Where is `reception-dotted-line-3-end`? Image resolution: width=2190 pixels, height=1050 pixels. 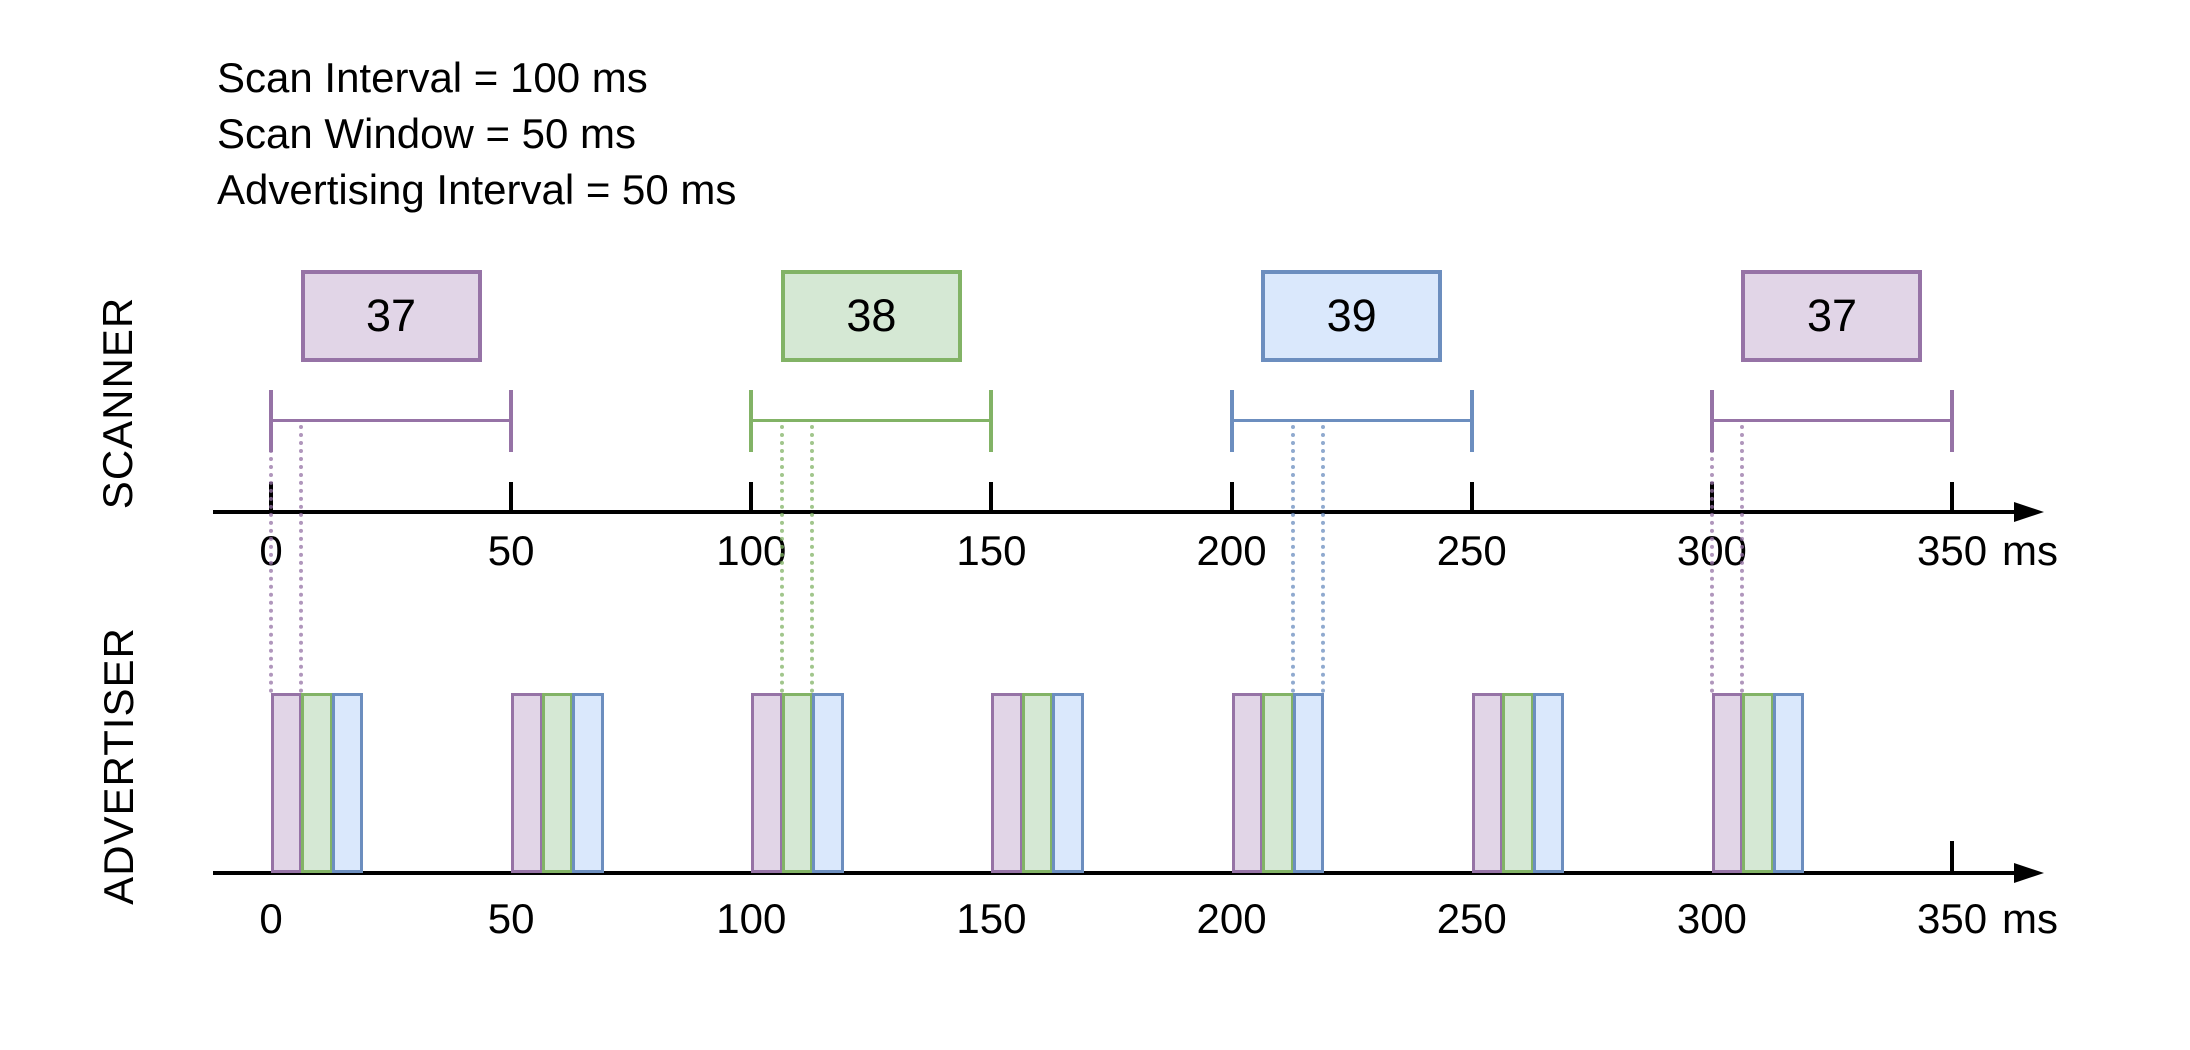
reception-dotted-line-3-end is located at coordinates (1742, 559).